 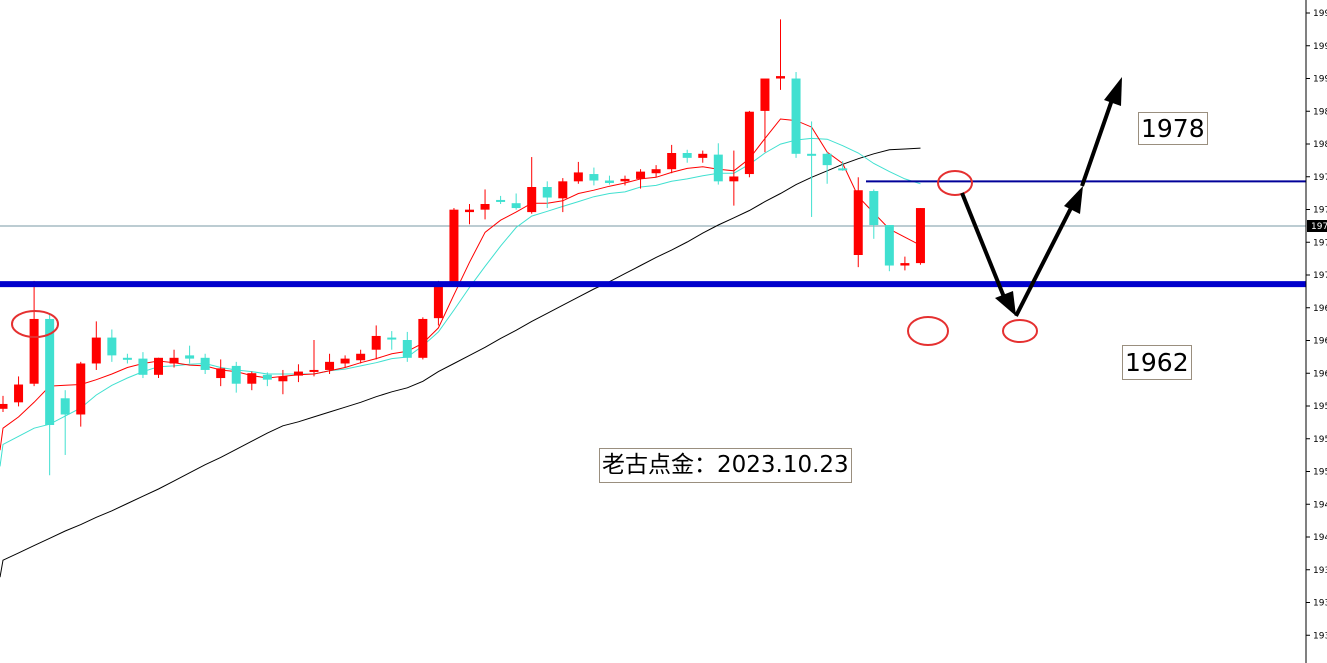 I want to click on watermark-label: 老古点金：2023.10.23, so click(x=725, y=465).